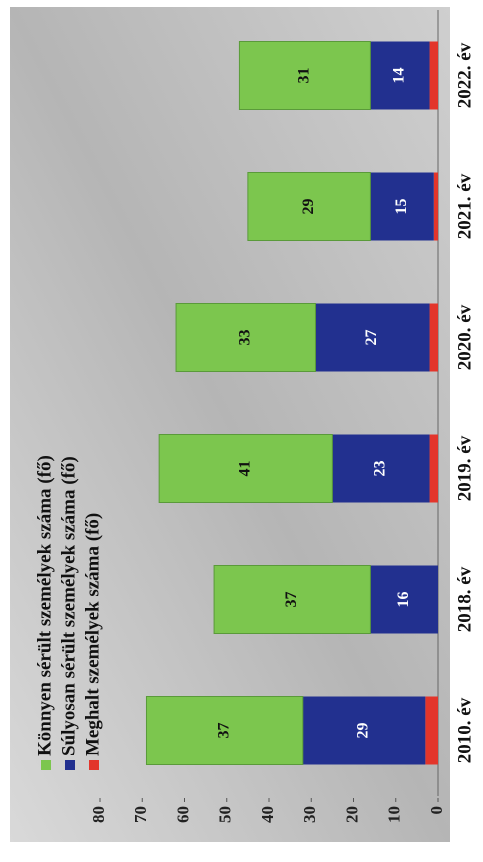 This screenshot has height=862, width=483. Describe the element at coordinates (309, 814) in the screenshot. I see `y-tick-label: 30` at that location.